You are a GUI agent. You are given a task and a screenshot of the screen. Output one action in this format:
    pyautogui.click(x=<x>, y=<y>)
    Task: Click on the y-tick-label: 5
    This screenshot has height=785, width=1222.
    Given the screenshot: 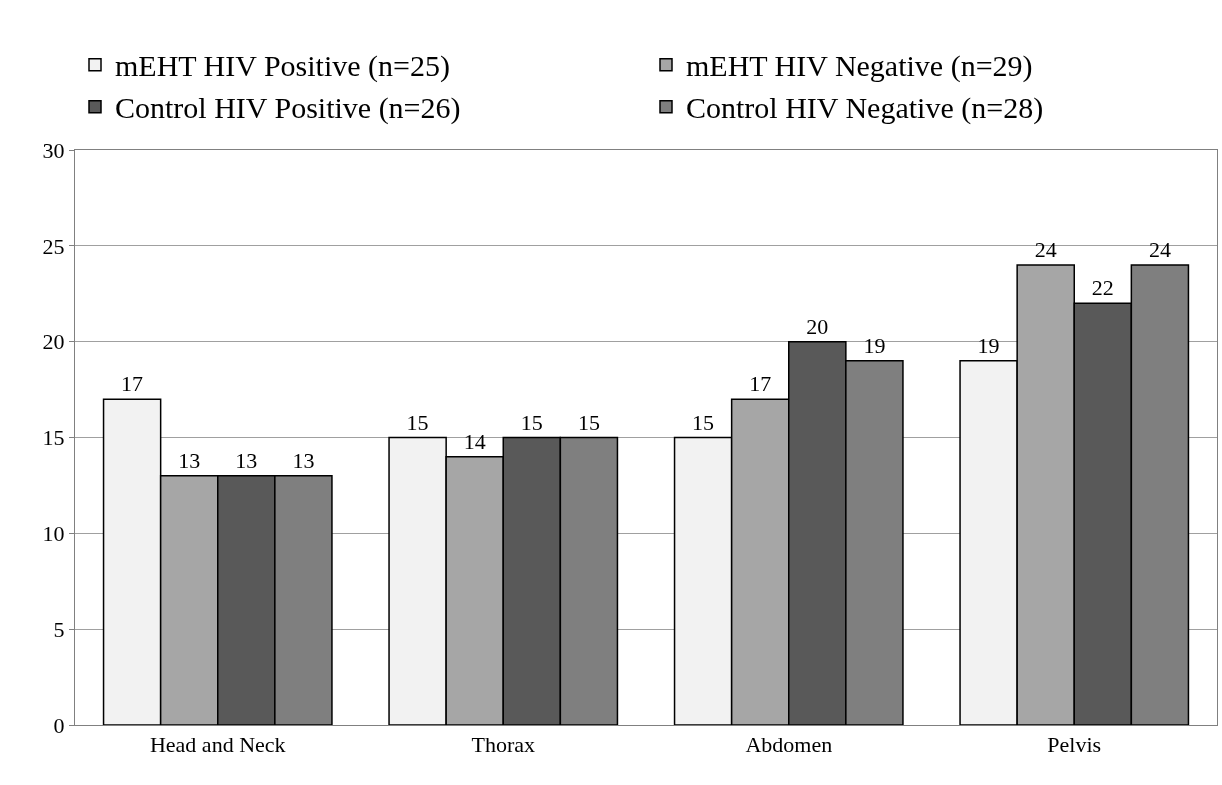 What is the action you would take?
    pyautogui.click(x=59, y=629)
    